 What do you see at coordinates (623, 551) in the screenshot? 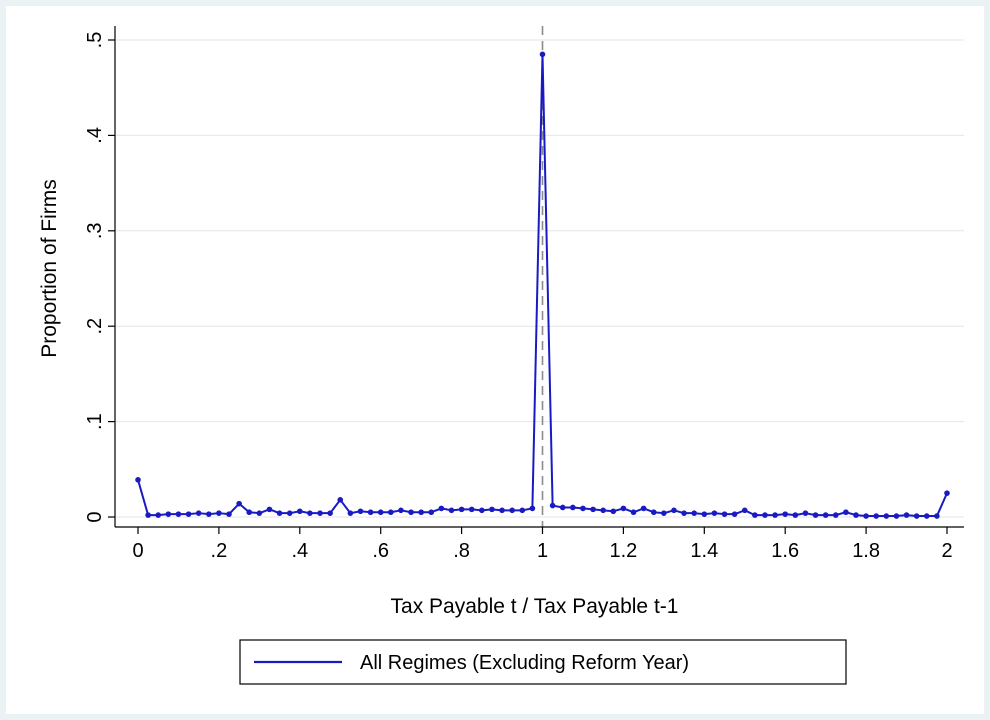
I see `x-tick-label: 1.2` at bounding box center [623, 551].